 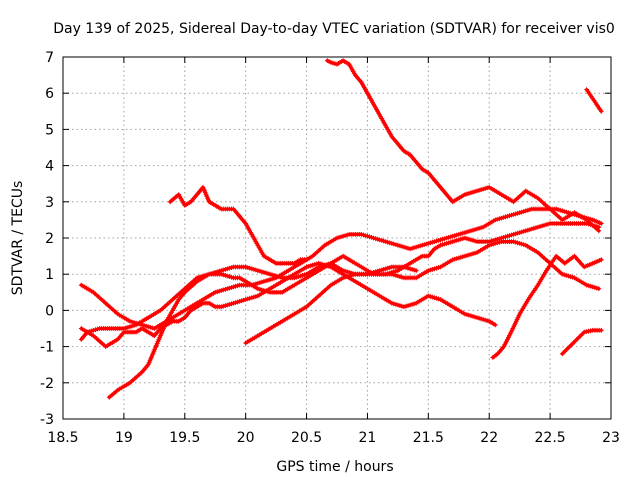 I want to click on x-tick-label: 19, so click(x=124, y=438).